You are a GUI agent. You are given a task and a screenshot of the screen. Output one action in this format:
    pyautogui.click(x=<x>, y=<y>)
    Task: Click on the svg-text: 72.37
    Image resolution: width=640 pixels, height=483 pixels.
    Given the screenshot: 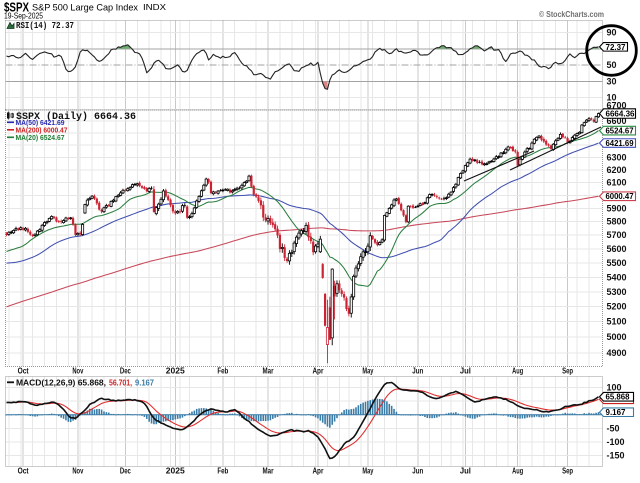 What is the action you would take?
    pyautogui.click(x=616, y=47)
    